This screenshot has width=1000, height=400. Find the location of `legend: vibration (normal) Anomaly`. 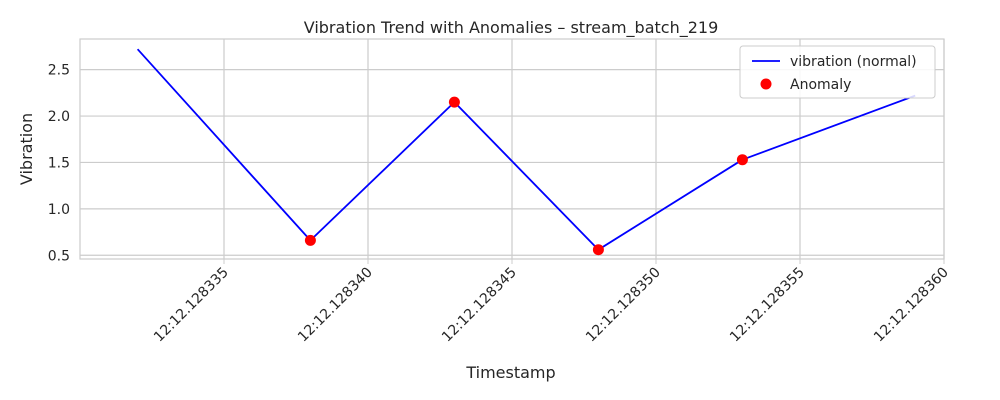

legend: vibration (normal) Anomaly is located at coordinates (837, 72).